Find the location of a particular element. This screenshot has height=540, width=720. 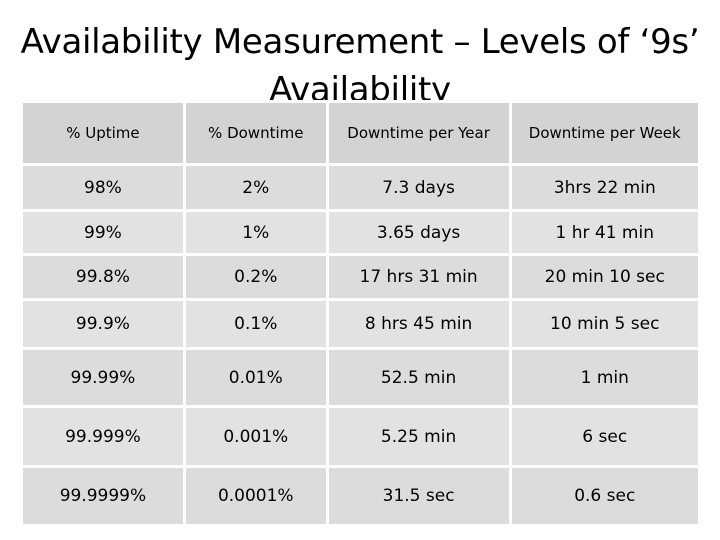

table-row: 98% 2% 7.3 days 3hrs 22 min is located at coordinates (360, 187).